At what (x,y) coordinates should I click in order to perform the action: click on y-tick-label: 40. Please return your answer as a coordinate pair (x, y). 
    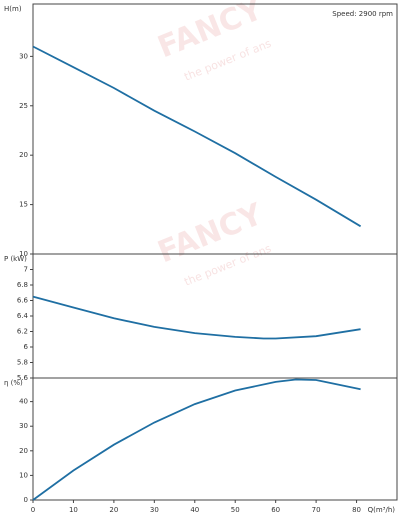
    Looking at the image, I should click on (23, 402).